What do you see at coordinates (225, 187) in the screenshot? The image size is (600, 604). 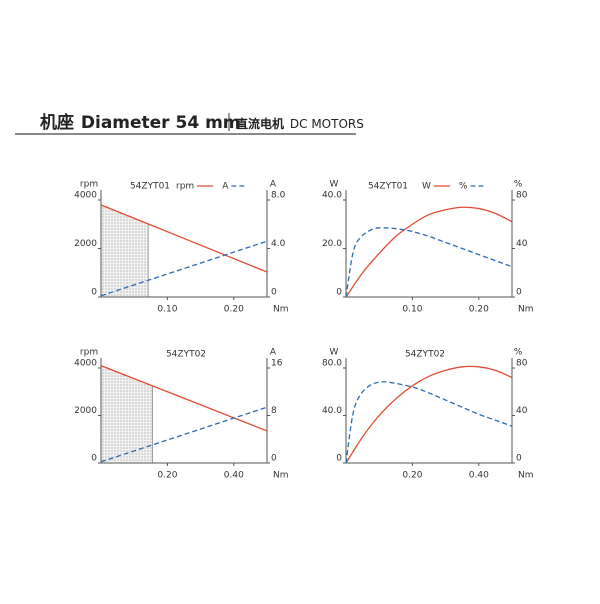 I see `legend-label: A` at bounding box center [225, 187].